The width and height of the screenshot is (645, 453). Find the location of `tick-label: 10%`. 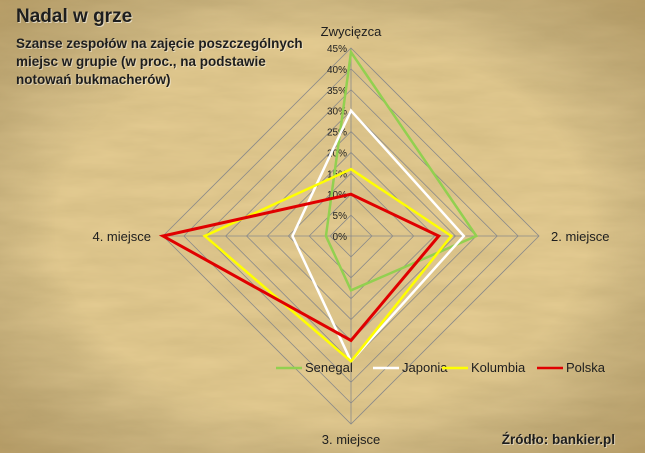

tick-label: 10% is located at coordinates (337, 195).